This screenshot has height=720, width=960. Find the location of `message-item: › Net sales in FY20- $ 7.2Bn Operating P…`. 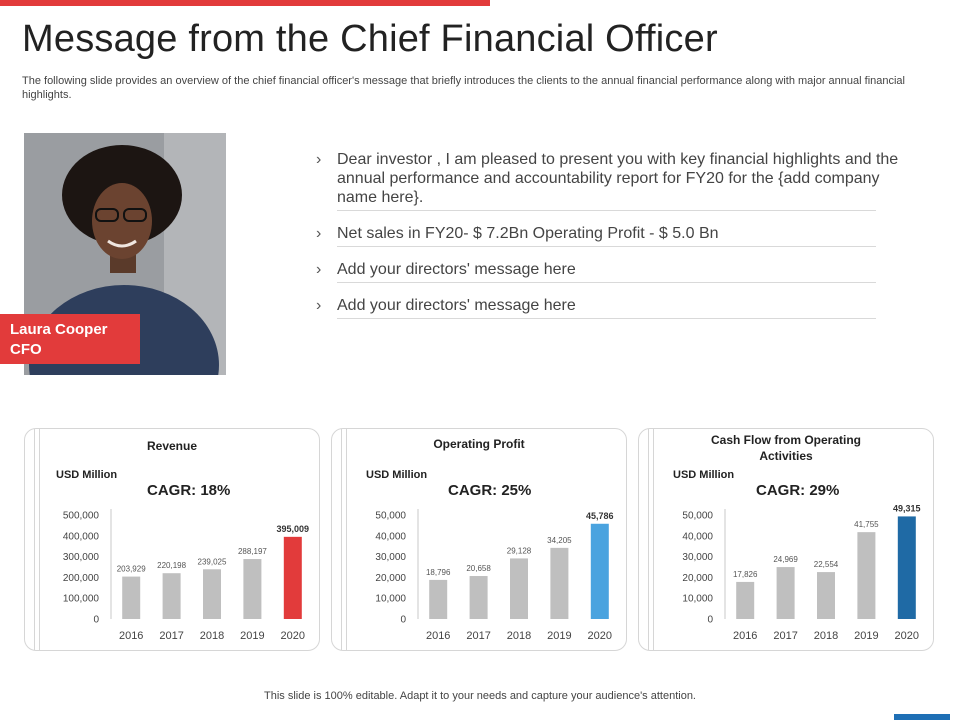

message-item: › Net sales in FY20- $ 7.2Bn Operating P… is located at coordinates (616, 235).